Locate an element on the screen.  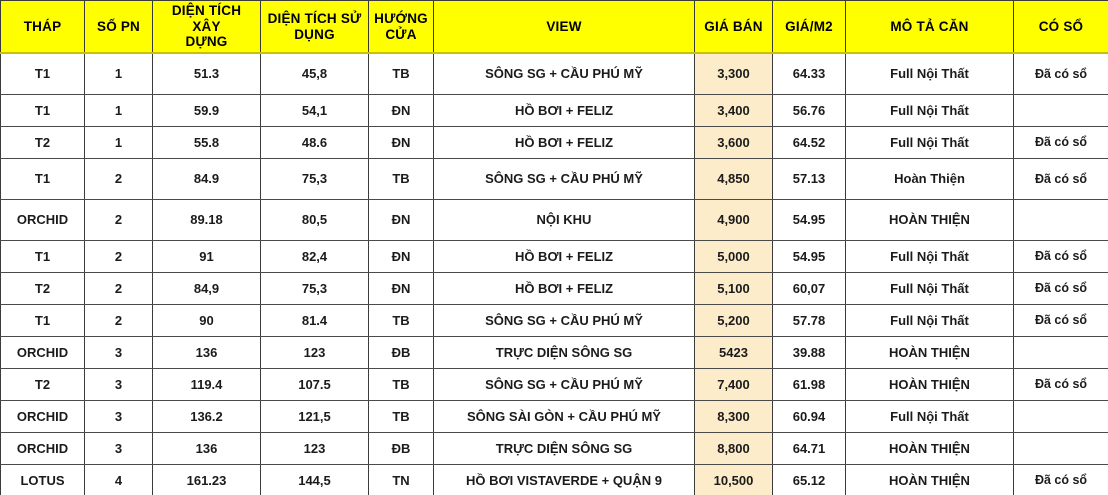
cell-gia-m2: 56.76 is located at coordinates (809, 110).